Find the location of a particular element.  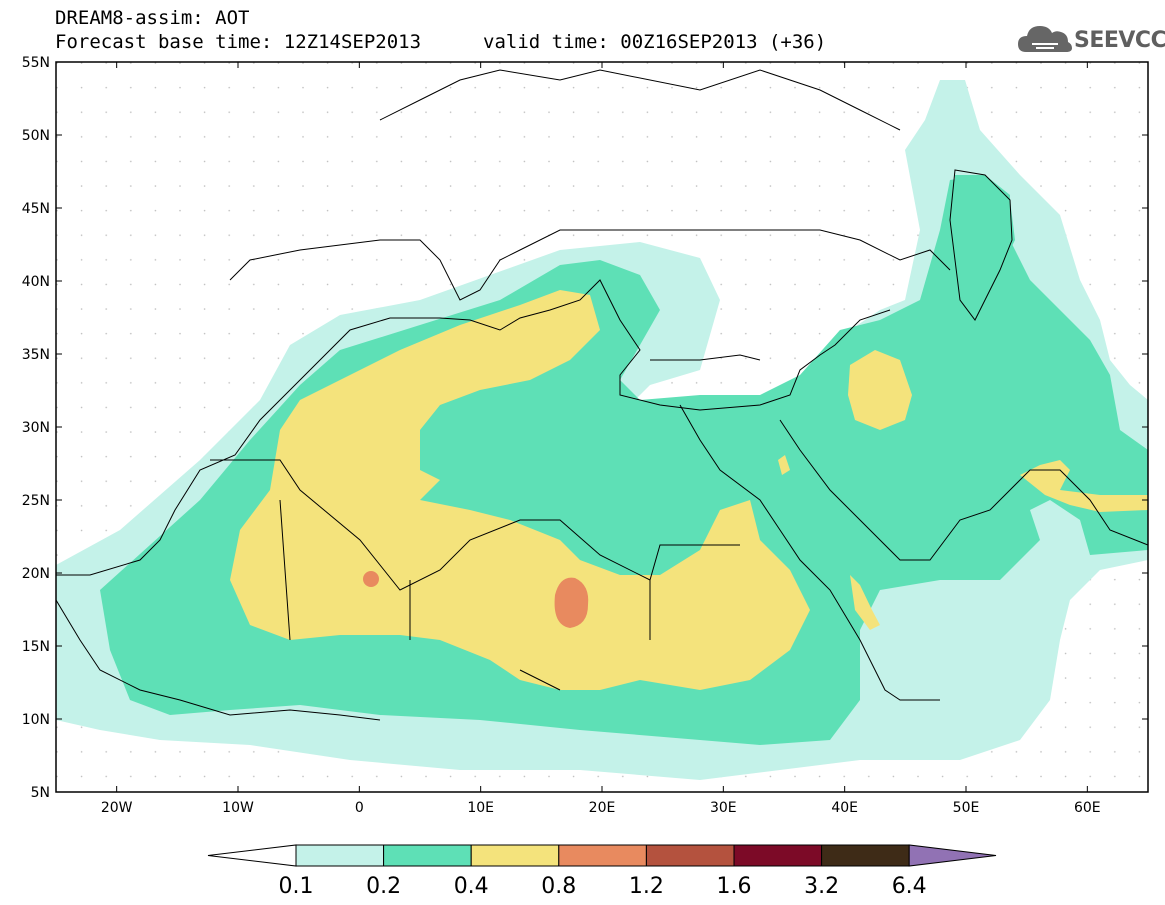

colorbar-label: 0.2 is located at coordinates (383, 886).